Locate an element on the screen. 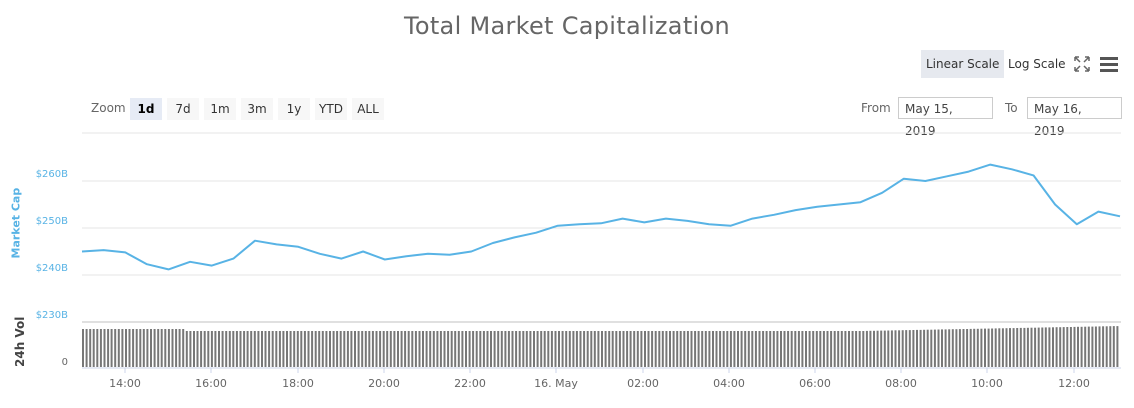 The width and height of the screenshot is (1134, 408). y-axis-title-volume: 24h Vol is located at coordinates (20, 341).